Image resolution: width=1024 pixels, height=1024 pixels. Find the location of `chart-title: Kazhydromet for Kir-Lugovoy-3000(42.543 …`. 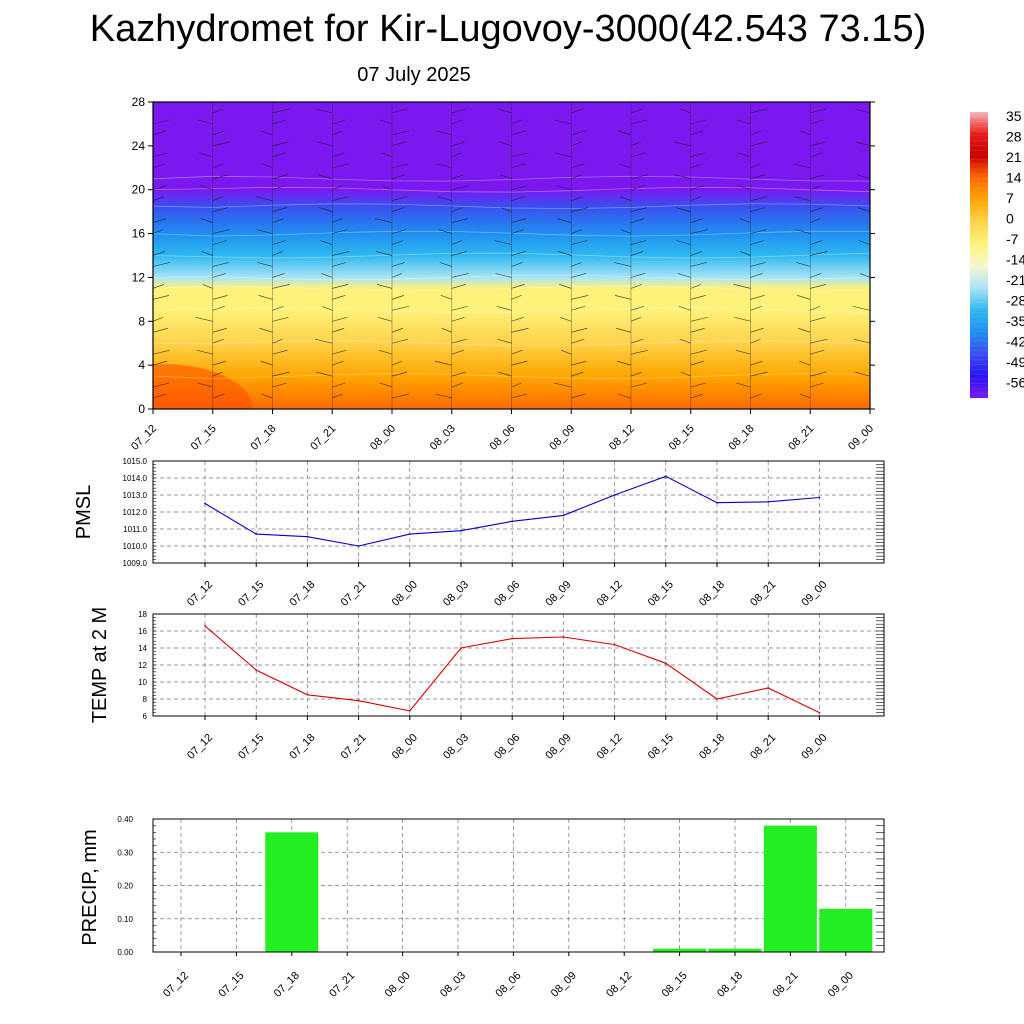

chart-title: Kazhydromet for Kir-Lugovoy-3000(42.543 … is located at coordinates (508, 29).